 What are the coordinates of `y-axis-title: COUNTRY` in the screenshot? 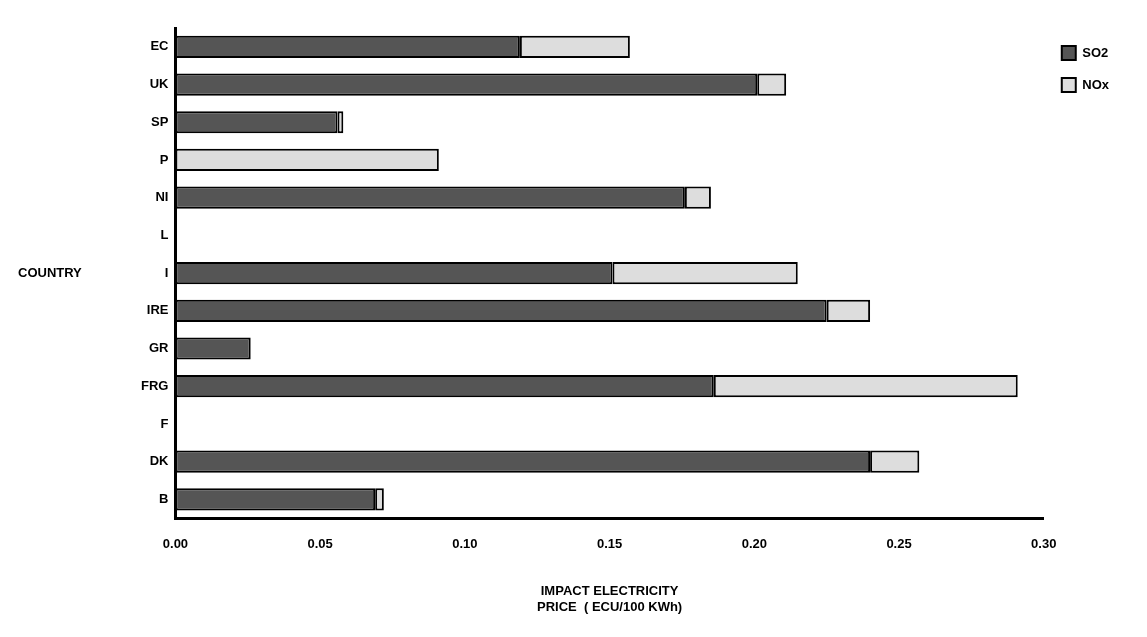 It's located at (50, 272).